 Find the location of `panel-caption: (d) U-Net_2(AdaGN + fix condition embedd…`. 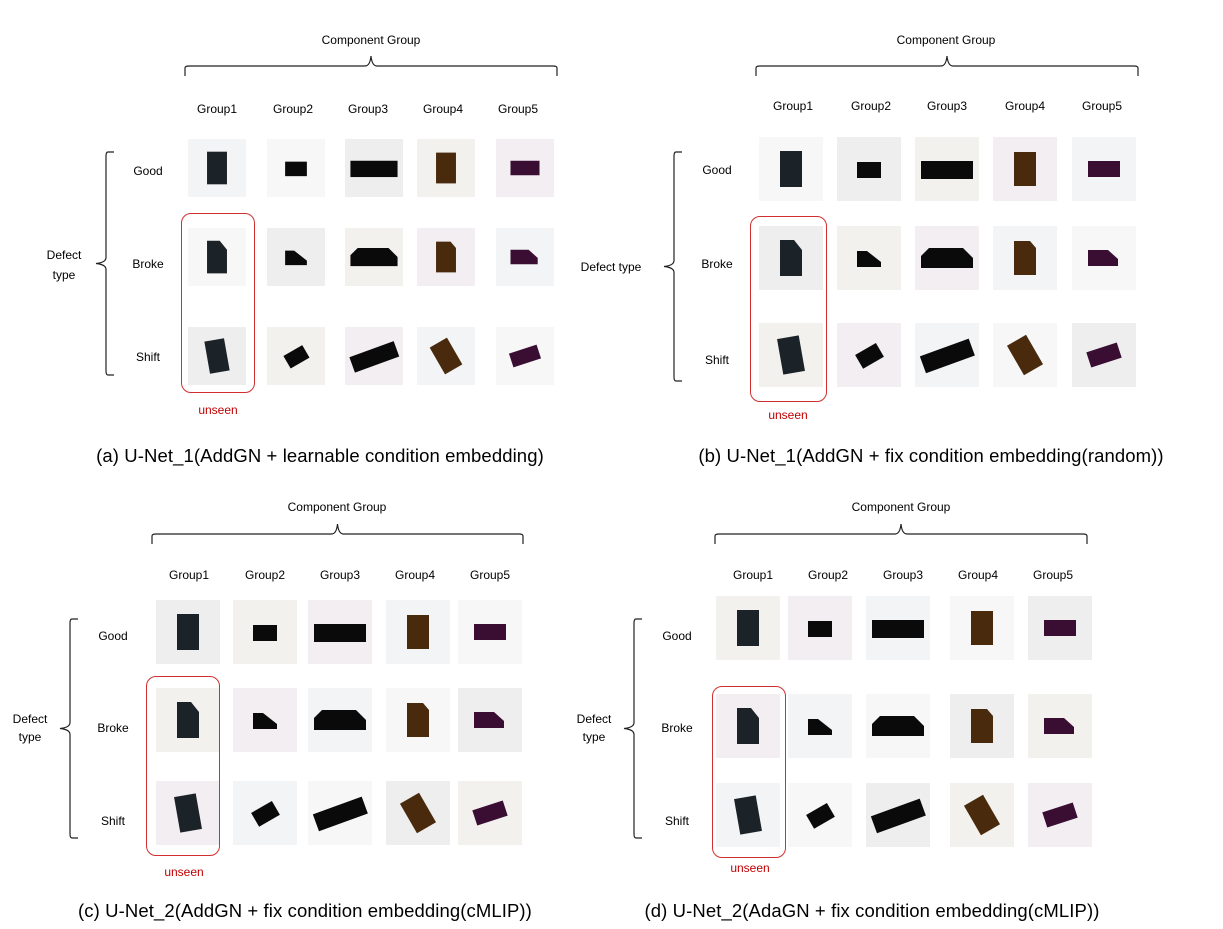

panel-caption: (d) U-Net_2(AdaGN + fix condition embedd… is located at coordinates (872, 910).